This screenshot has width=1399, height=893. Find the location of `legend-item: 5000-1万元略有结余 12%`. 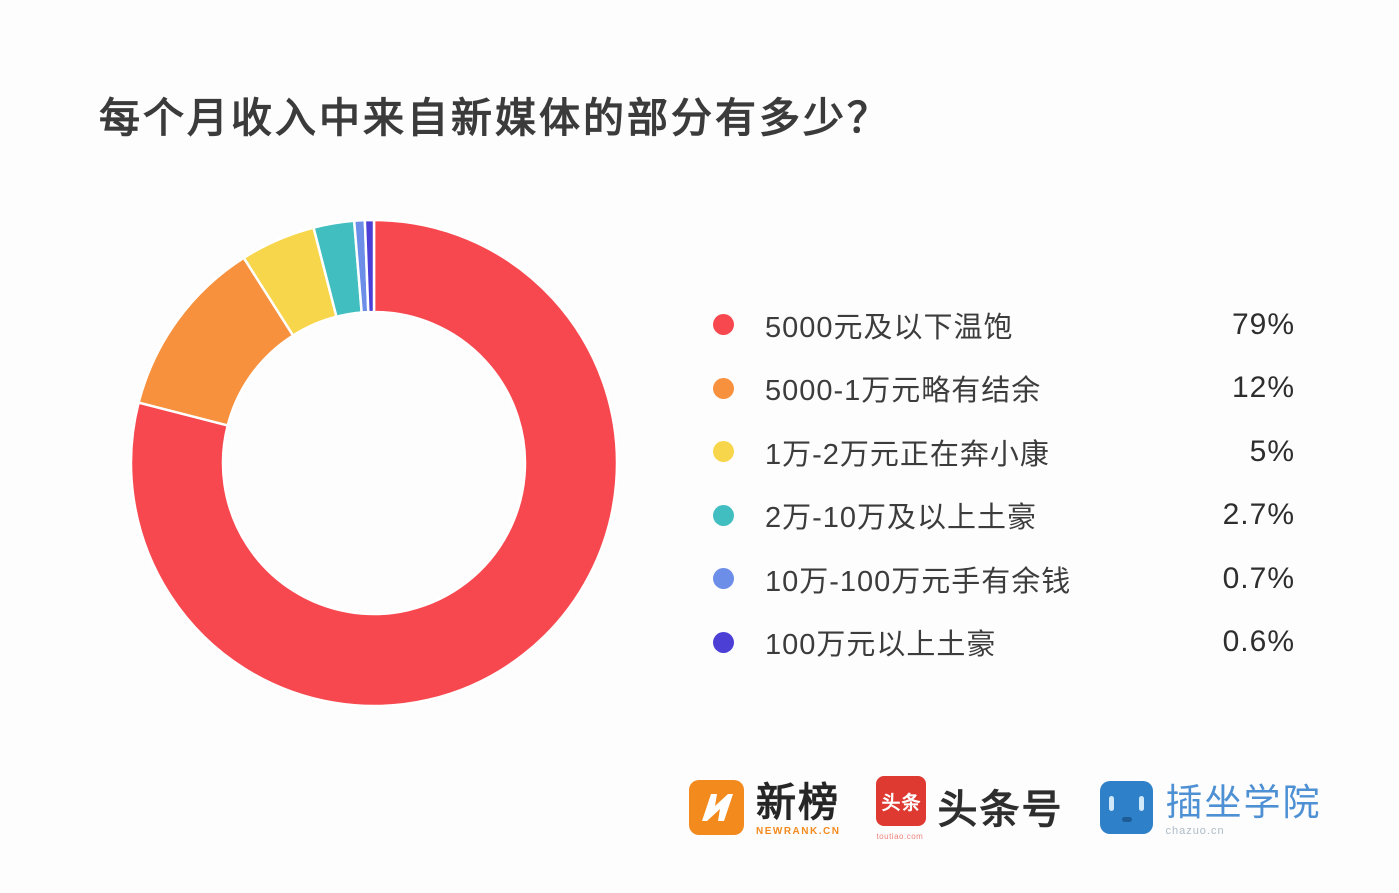

legend-item: 5000-1万元略有结余 12% is located at coordinates (999, 389).